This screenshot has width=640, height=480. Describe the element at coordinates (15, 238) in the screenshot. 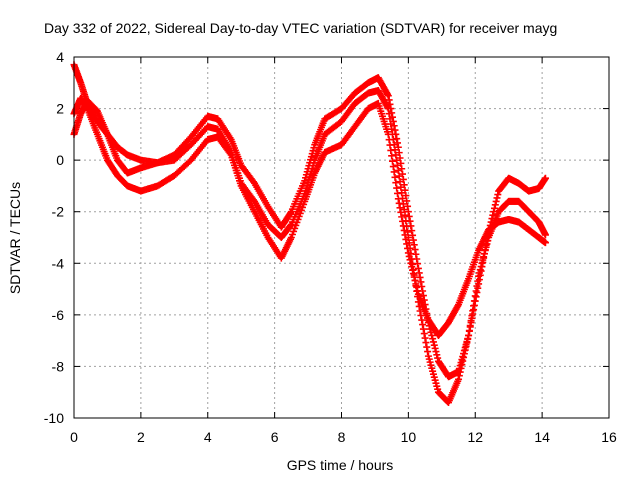

I see `y-axis-label: SDTVAR / TECUs` at that location.